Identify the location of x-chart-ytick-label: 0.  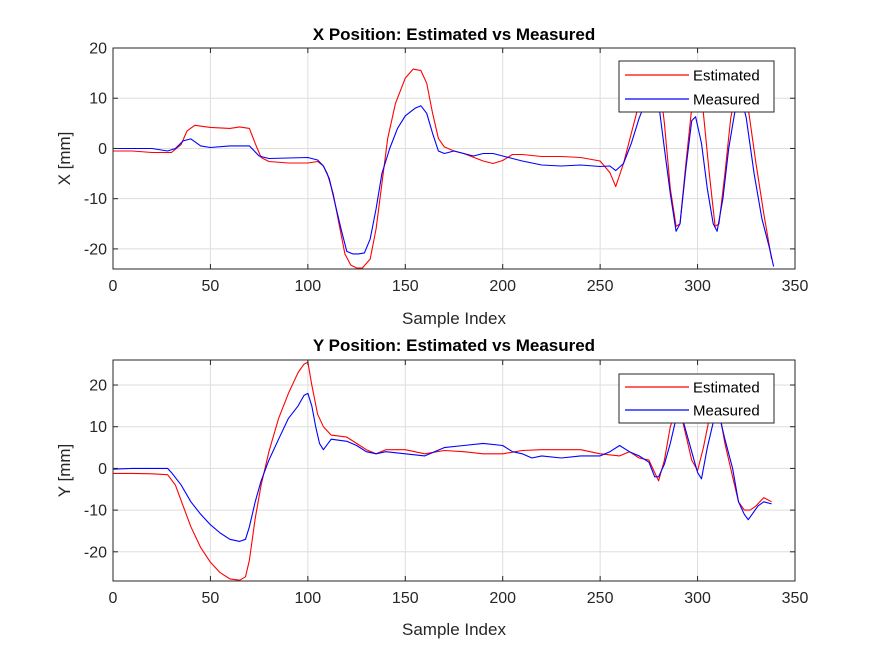
(102, 149).